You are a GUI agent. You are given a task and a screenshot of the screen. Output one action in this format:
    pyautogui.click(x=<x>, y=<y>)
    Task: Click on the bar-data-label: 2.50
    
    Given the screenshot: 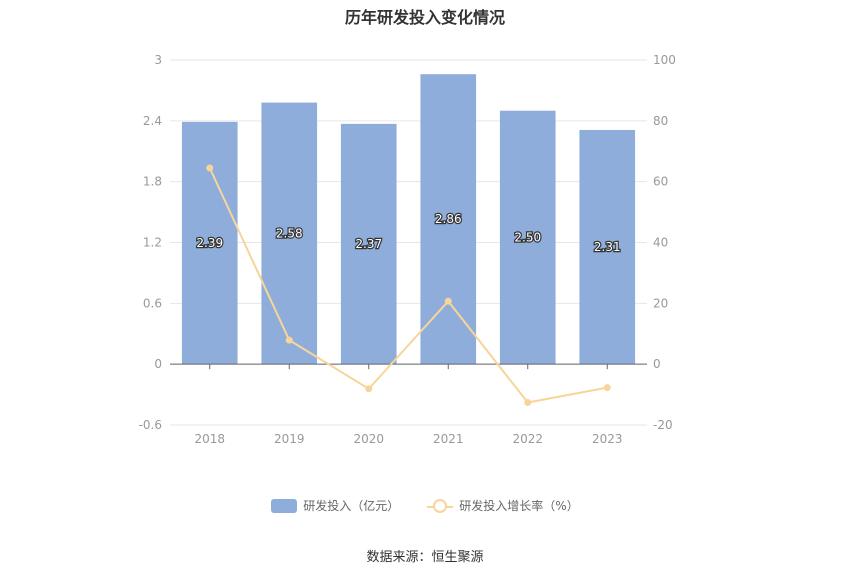 What is the action you would take?
    pyautogui.click(x=527, y=237)
    